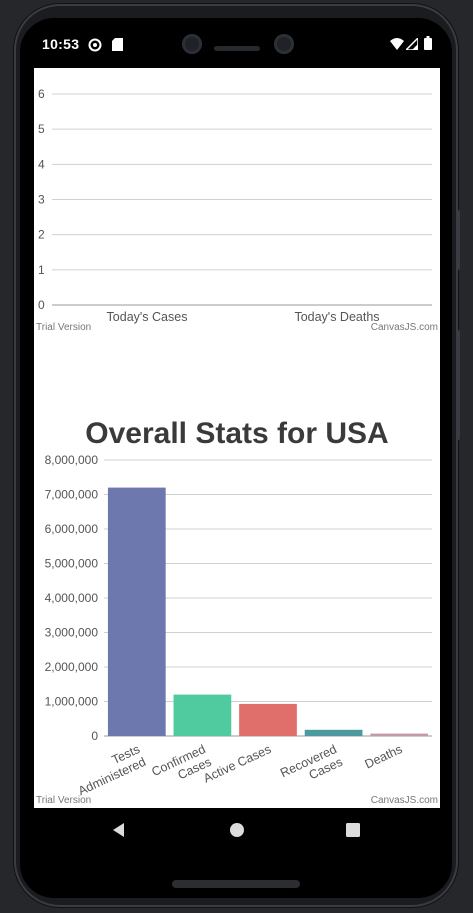 Image resolution: width=473 pixels, height=913 pixels. Describe the element at coordinates (458, 385) in the screenshot. I see `power-button` at that location.